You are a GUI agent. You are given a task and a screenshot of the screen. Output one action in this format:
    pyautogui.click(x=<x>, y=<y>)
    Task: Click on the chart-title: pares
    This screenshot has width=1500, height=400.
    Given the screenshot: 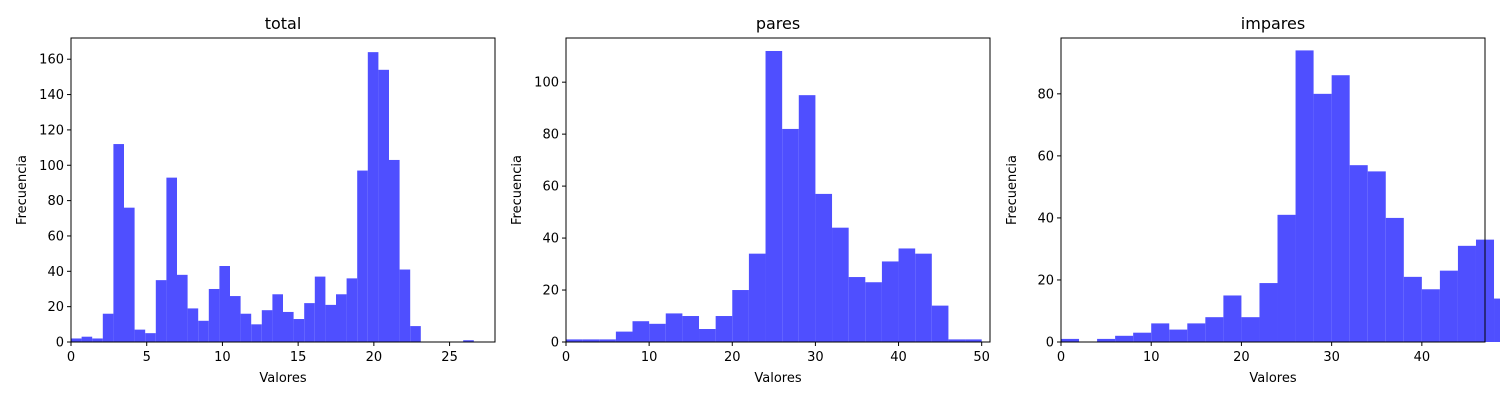 What is the action you would take?
    pyautogui.click(x=778, y=23)
    